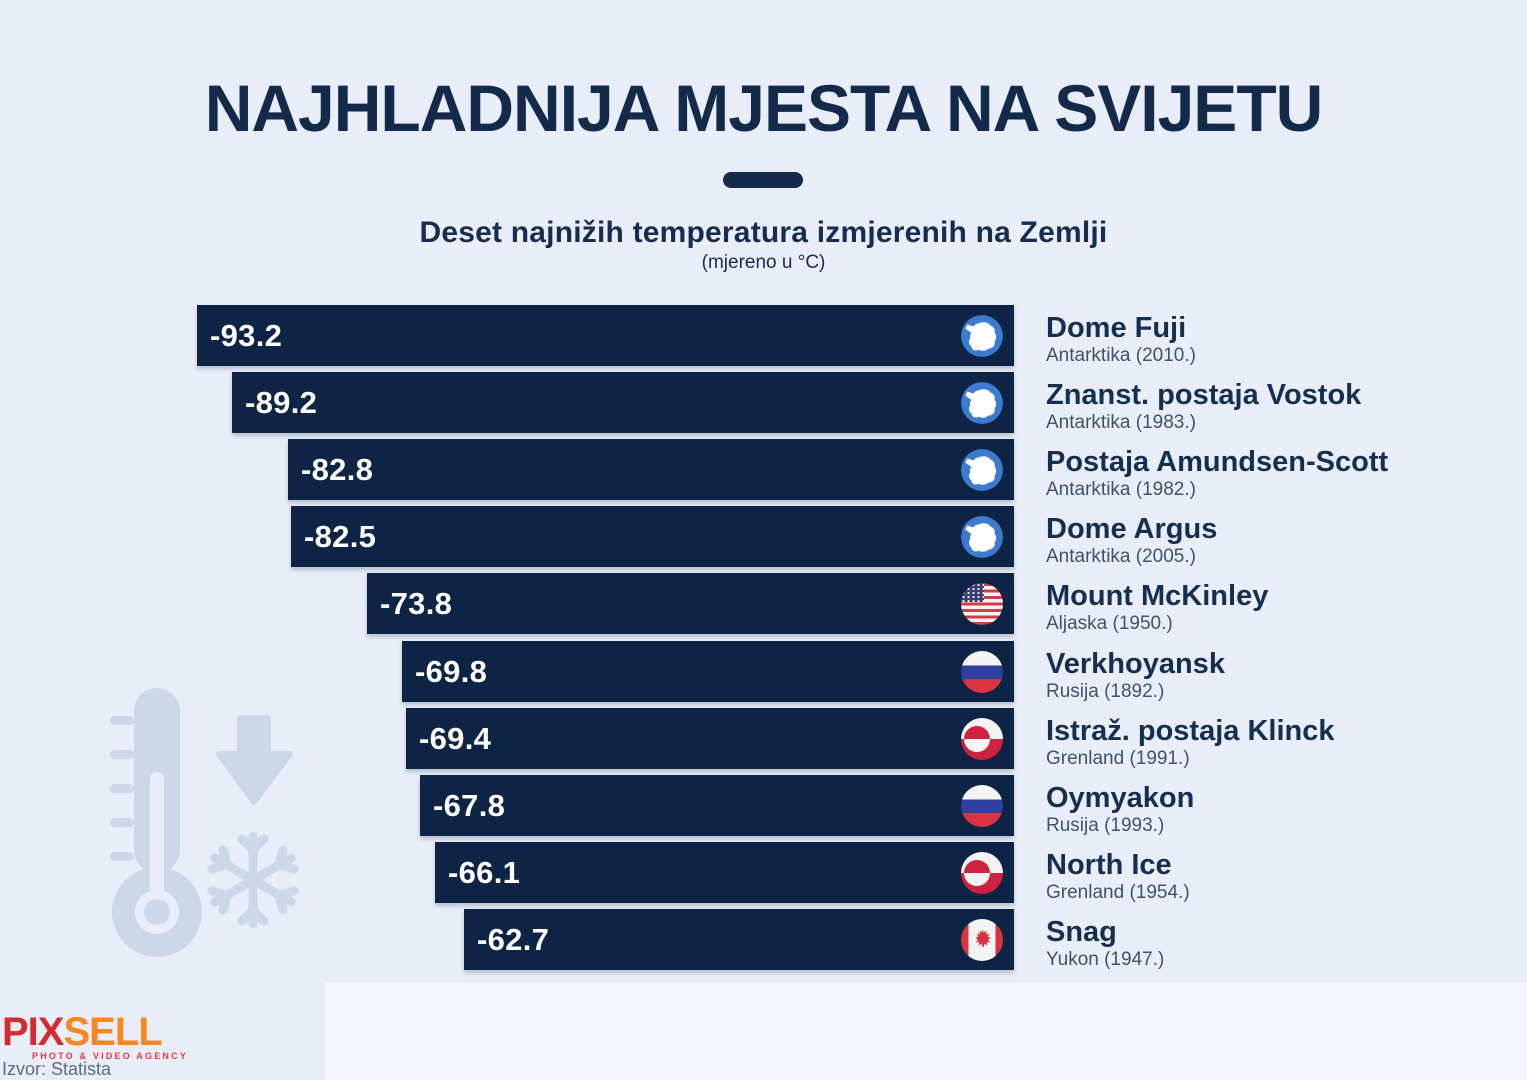 Image resolution: width=1527 pixels, height=1080 pixels. I want to click on temperature-bar: -93.2, so click(605, 335).